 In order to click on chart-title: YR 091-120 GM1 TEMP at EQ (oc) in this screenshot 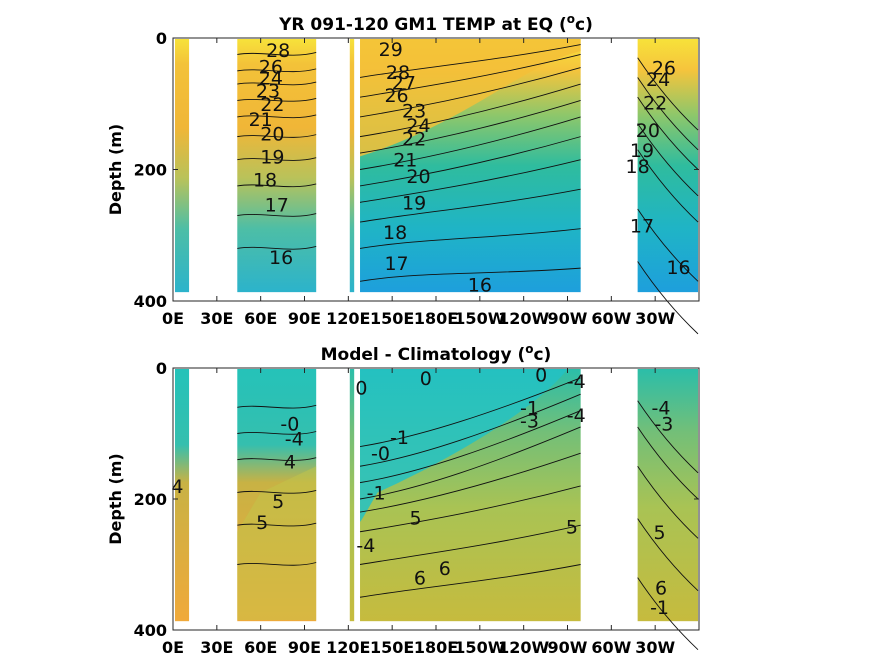, I will do `click(435, 23)`.